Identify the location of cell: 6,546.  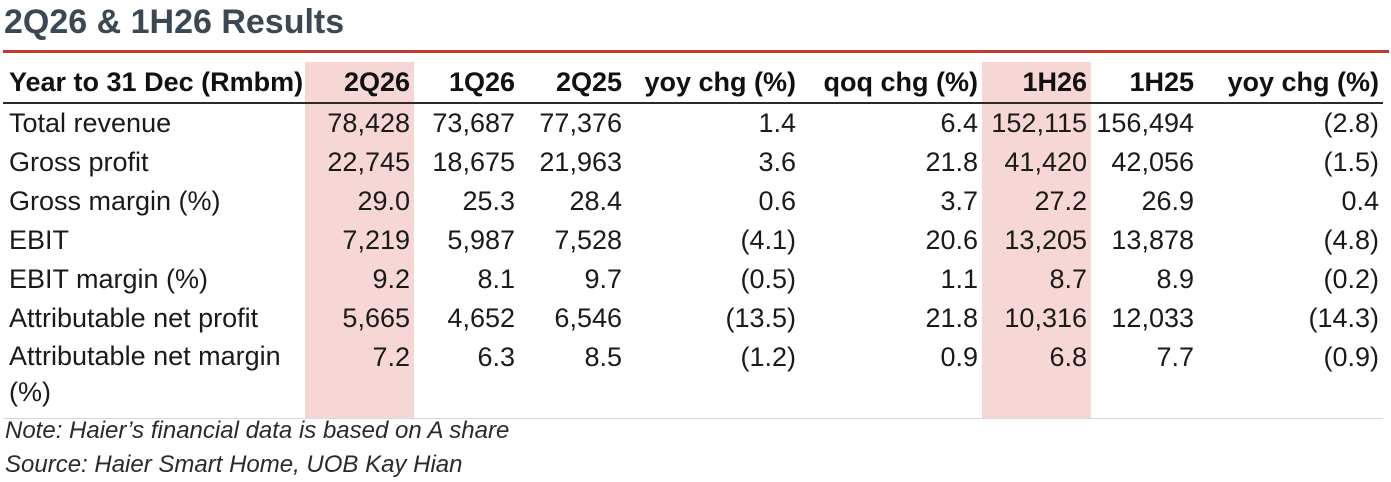
(588, 318).